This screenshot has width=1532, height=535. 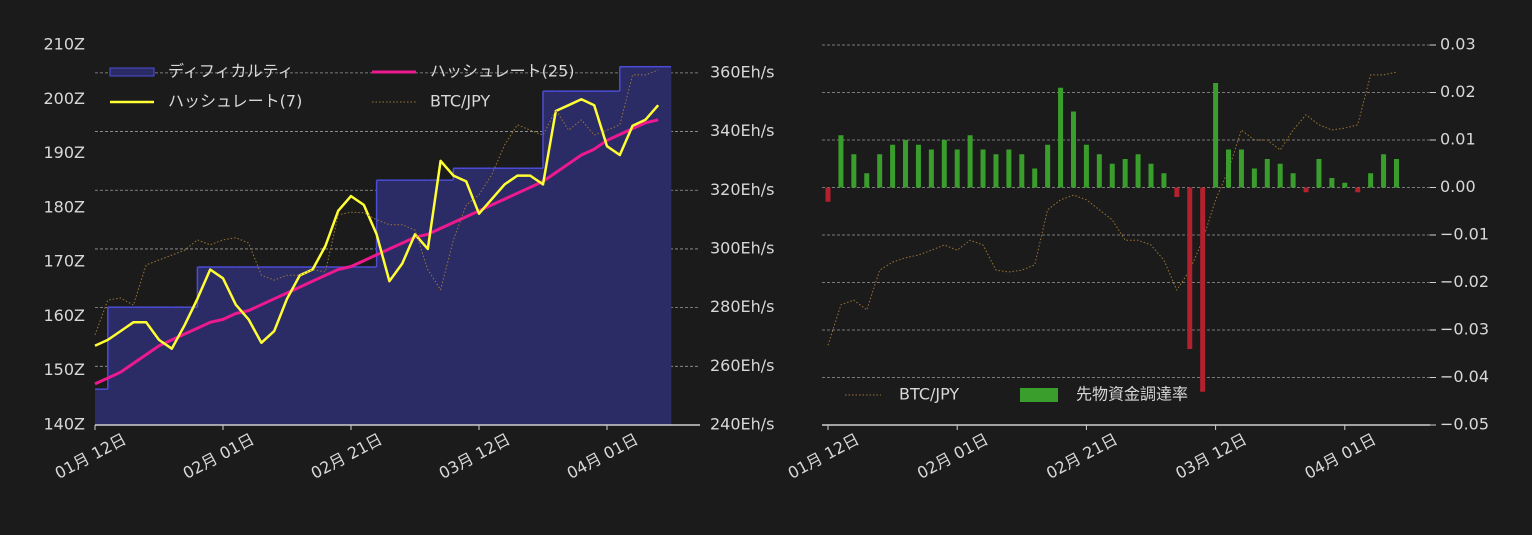 What do you see at coordinates (1458, 44) in the screenshot?
I see `y-tick-label: 0.03` at bounding box center [1458, 44].